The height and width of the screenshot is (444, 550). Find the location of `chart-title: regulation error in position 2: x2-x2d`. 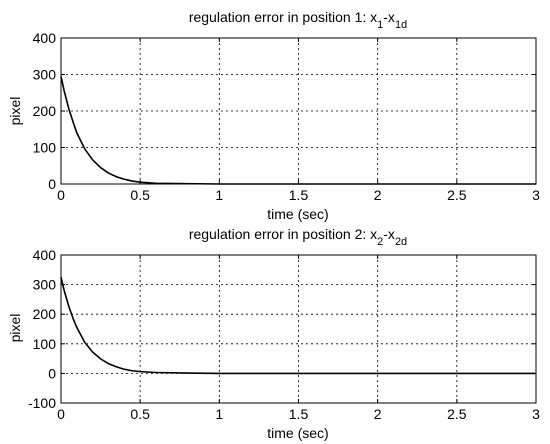

chart-title: regulation error in position 2: x2-x2d is located at coordinates (298, 237).